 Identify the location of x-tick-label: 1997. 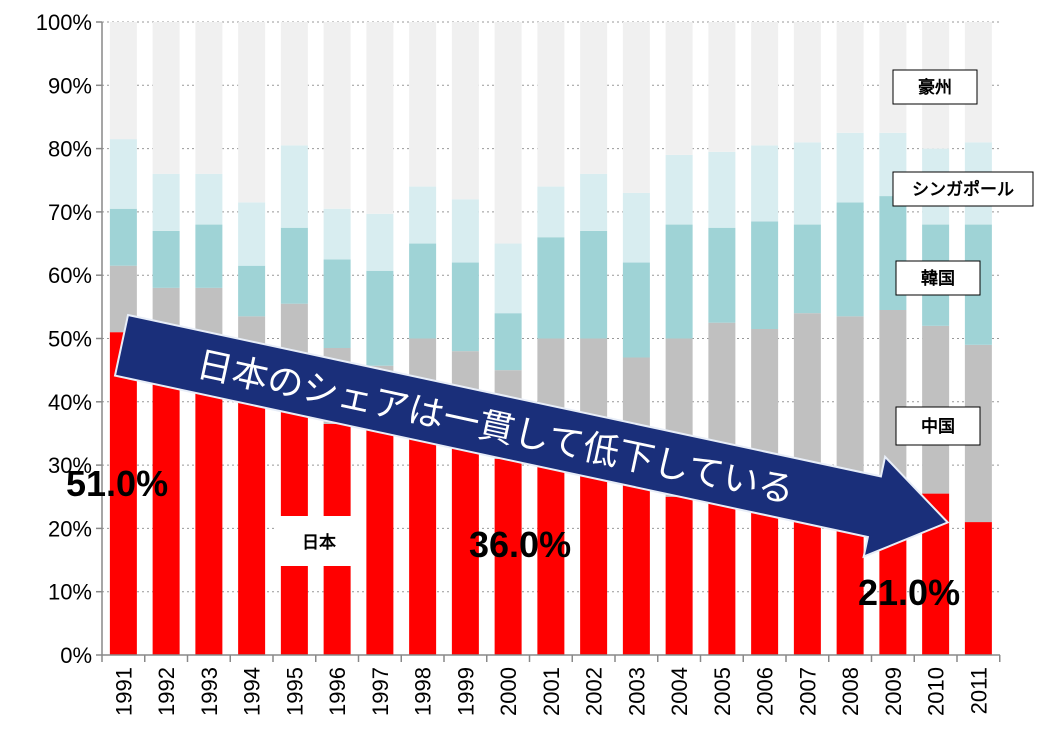
(380, 691).